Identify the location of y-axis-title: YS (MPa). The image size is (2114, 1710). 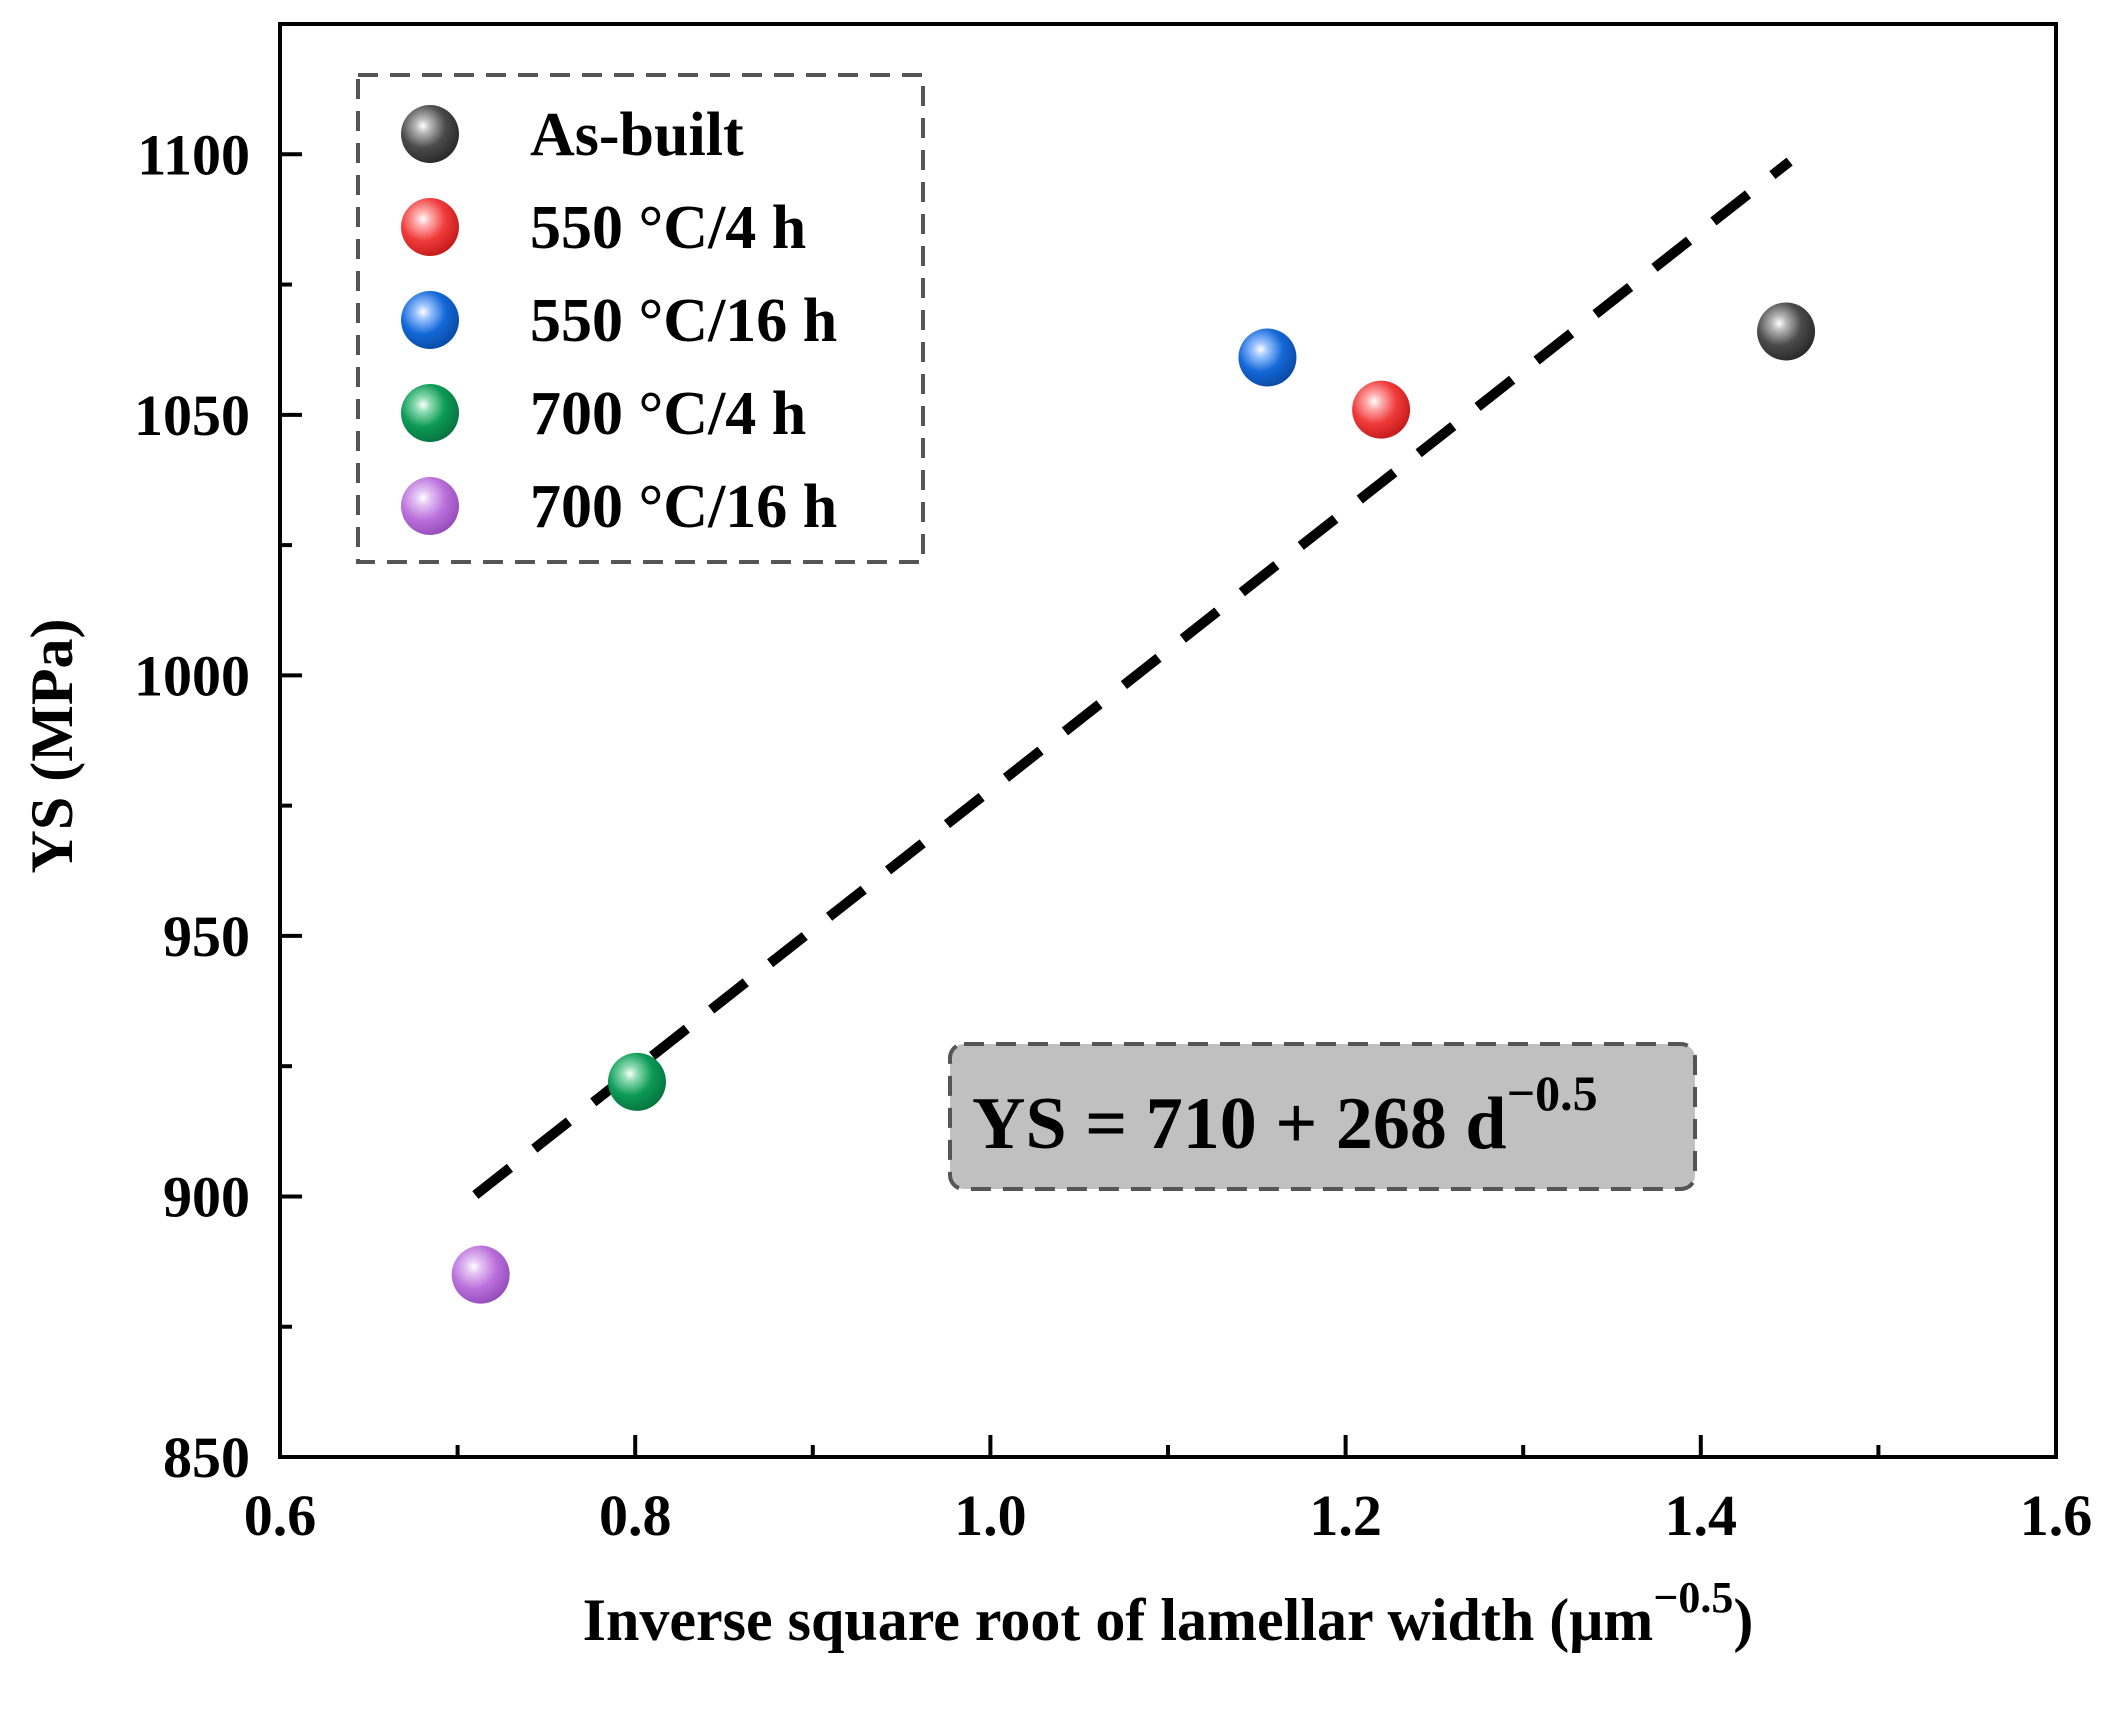
(52, 746).